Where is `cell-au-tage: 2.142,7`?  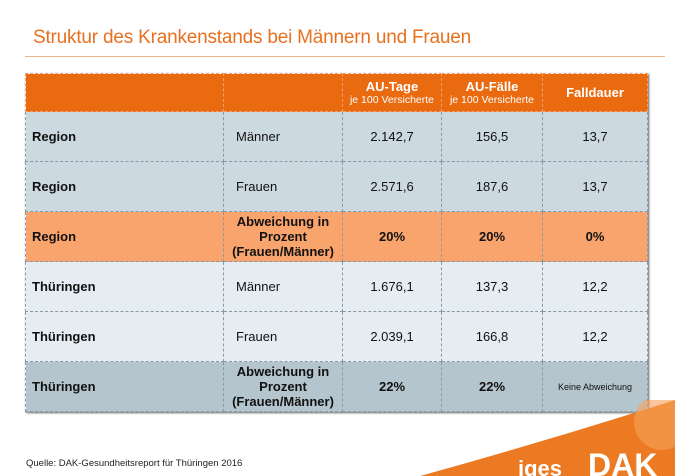 cell-au-tage: 2.142,7 is located at coordinates (392, 136).